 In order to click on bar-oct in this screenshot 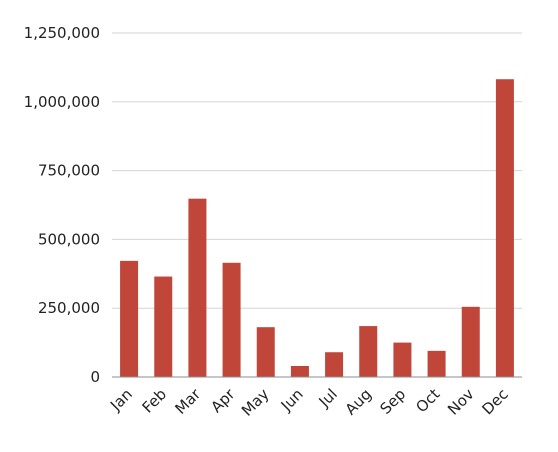, I will do `click(436, 363)`.